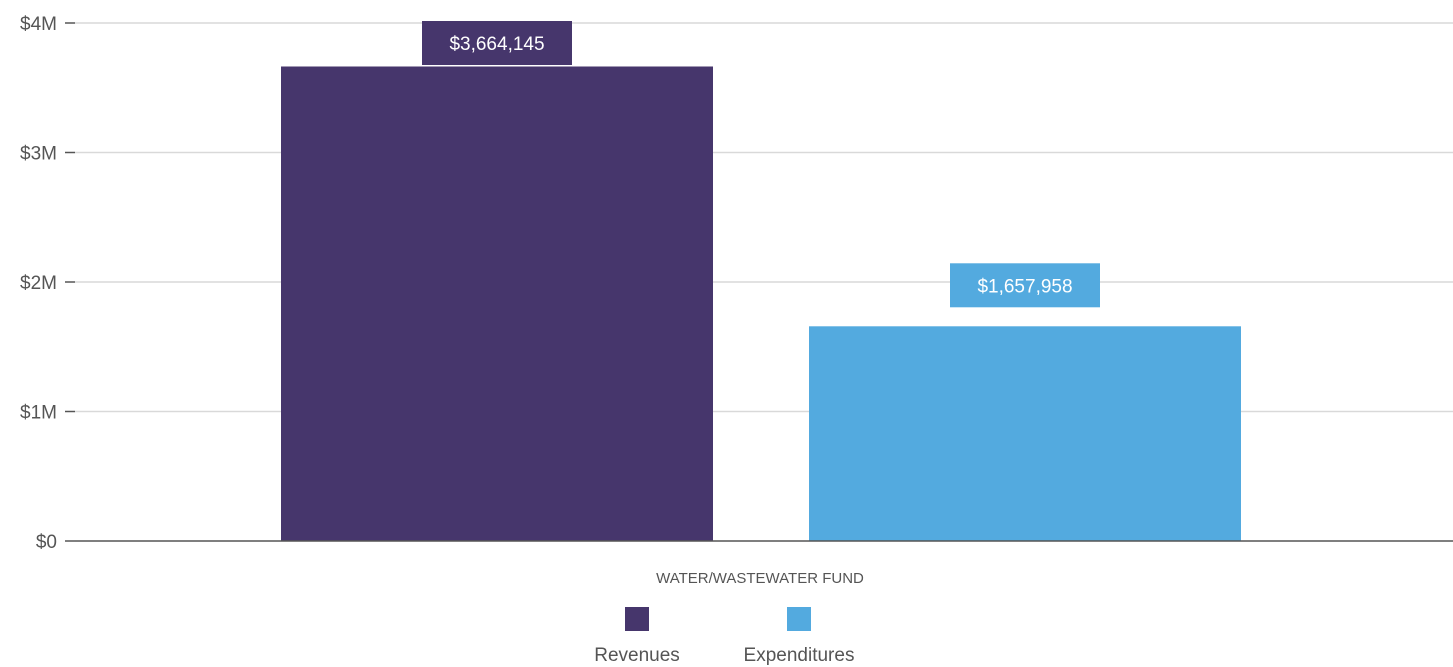  Describe the element at coordinates (799, 636) in the screenshot. I see `legend-item-expenditures: Expenditures` at that location.